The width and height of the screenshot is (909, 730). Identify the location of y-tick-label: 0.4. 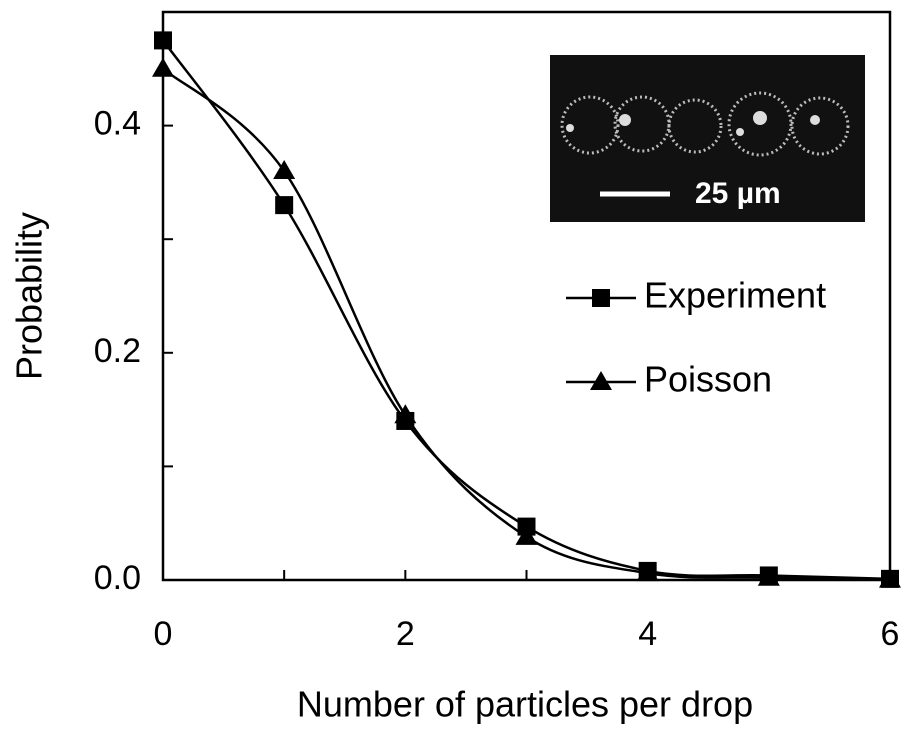
(117, 124).